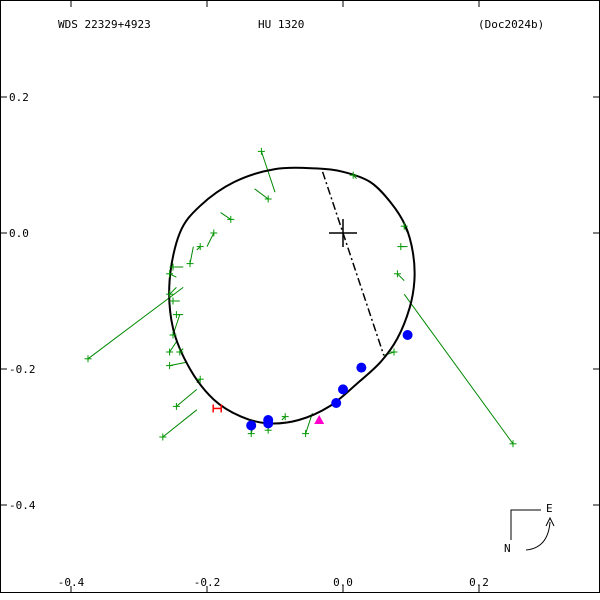 The width and height of the screenshot is (600, 600). What do you see at coordinates (19, 97) in the screenshot?
I see `y-tick-label: 0.2` at bounding box center [19, 97].